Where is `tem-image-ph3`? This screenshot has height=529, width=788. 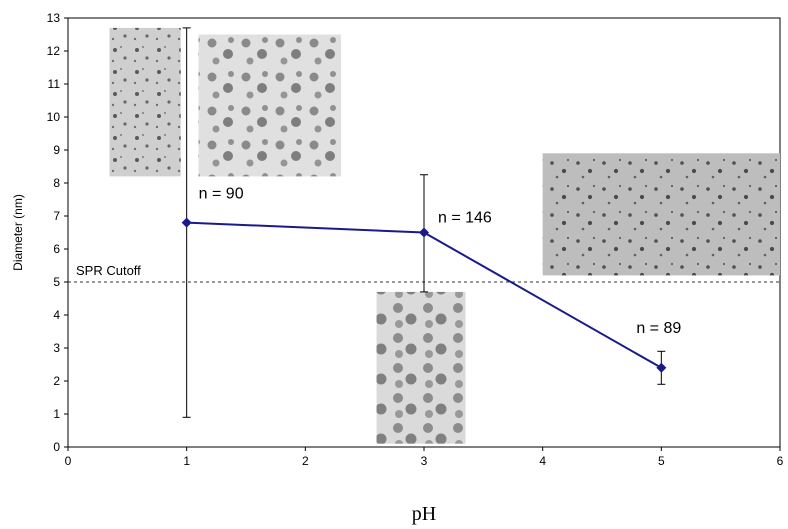 tem-image-ph3 is located at coordinates (421, 367).